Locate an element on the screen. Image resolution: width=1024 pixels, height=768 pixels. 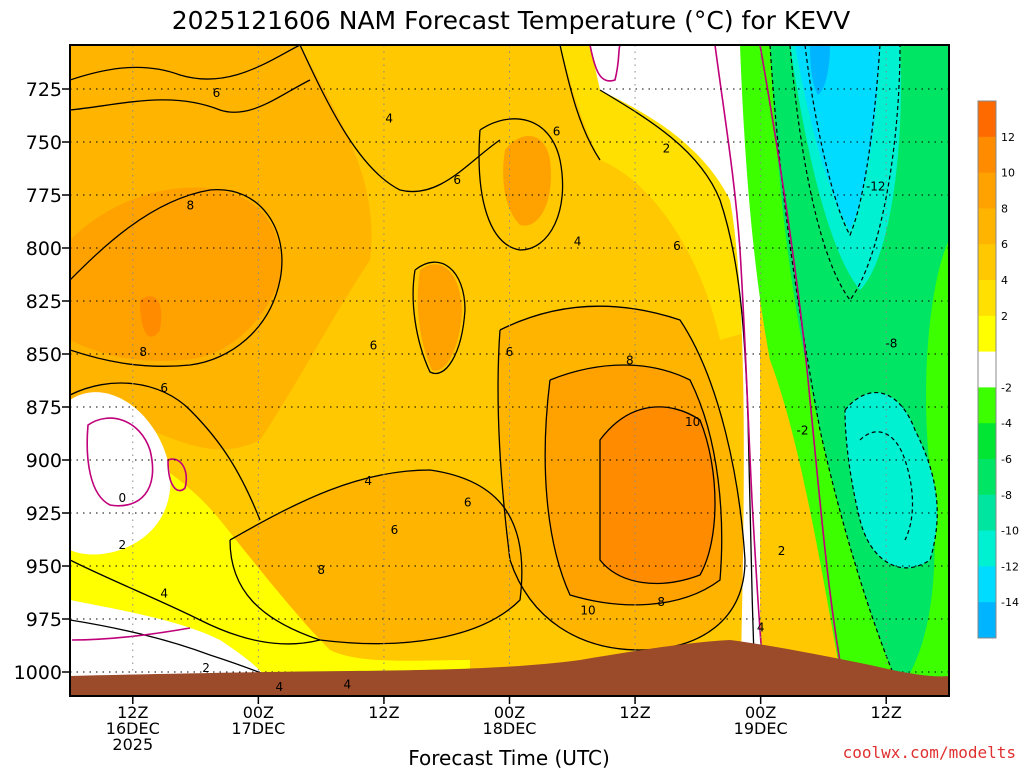
colorbar-tick-label: -14 is located at coordinates (1010, 602).